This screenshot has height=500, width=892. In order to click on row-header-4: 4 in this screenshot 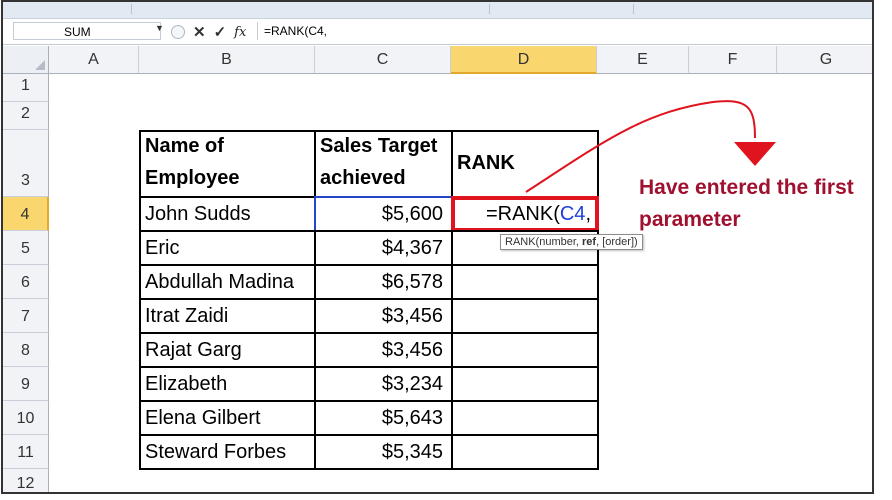, I will do `click(26, 214)`.